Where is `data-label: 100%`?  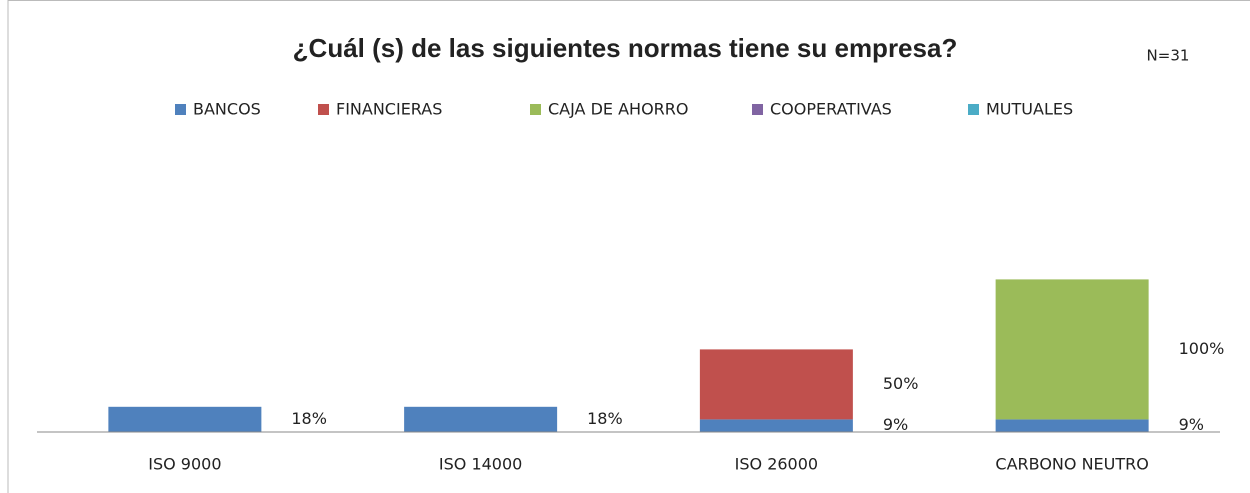 data-label: 100% is located at coordinates (1202, 348).